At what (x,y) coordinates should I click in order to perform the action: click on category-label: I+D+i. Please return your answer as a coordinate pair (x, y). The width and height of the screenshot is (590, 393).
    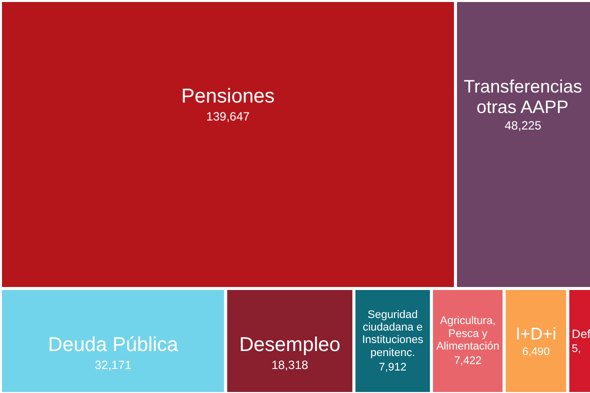
    Looking at the image, I should click on (536, 334).